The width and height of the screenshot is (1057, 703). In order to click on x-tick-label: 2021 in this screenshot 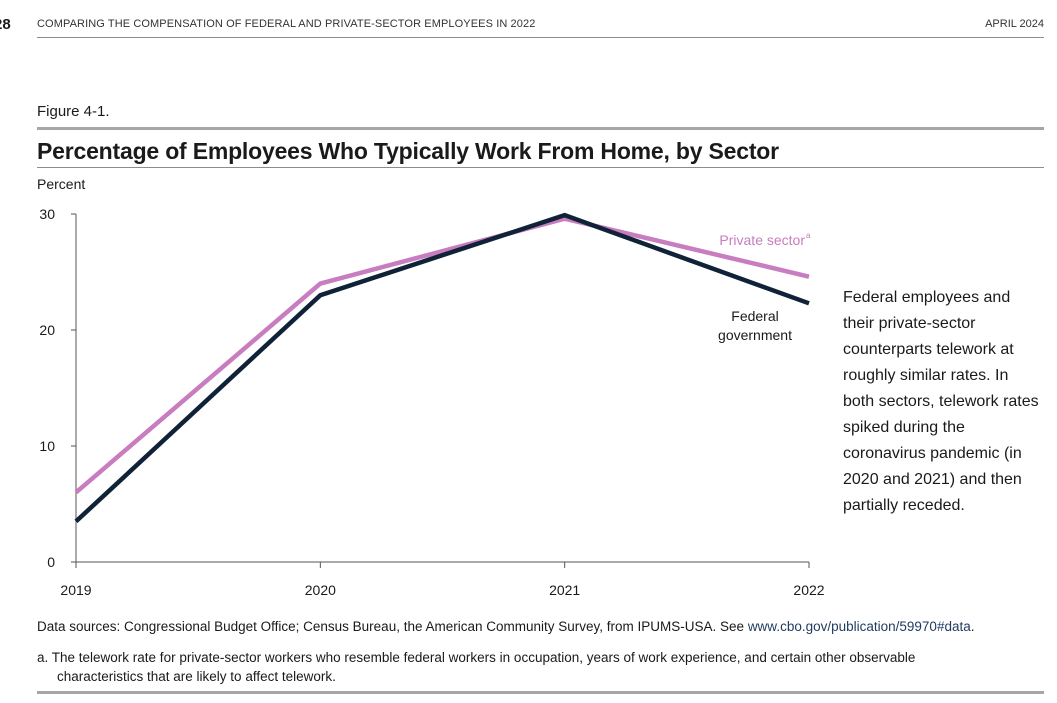, I will do `click(564, 590)`.